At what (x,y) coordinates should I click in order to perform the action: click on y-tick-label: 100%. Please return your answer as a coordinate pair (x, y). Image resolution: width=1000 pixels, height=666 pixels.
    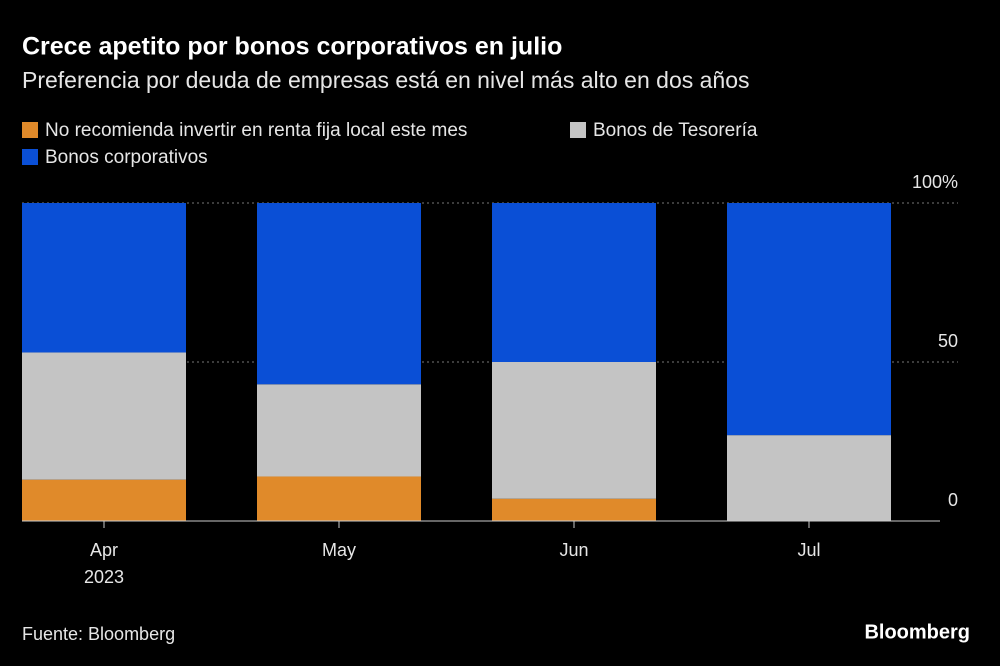
    Looking at the image, I should click on (935, 182).